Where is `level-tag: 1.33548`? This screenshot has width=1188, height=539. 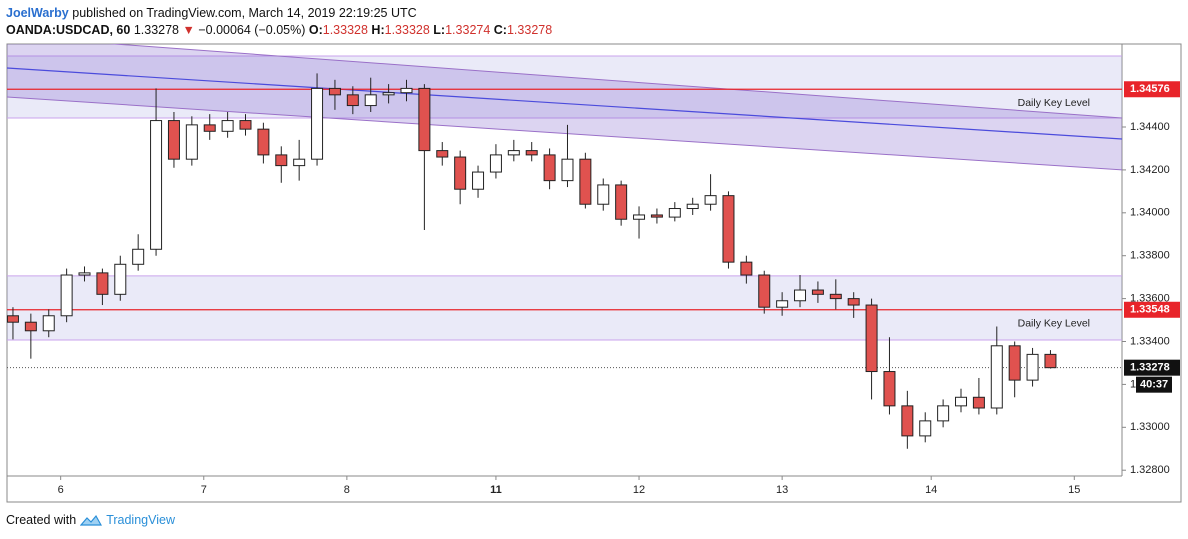 level-tag: 1.33548 is located at coordinates (1150, 310).